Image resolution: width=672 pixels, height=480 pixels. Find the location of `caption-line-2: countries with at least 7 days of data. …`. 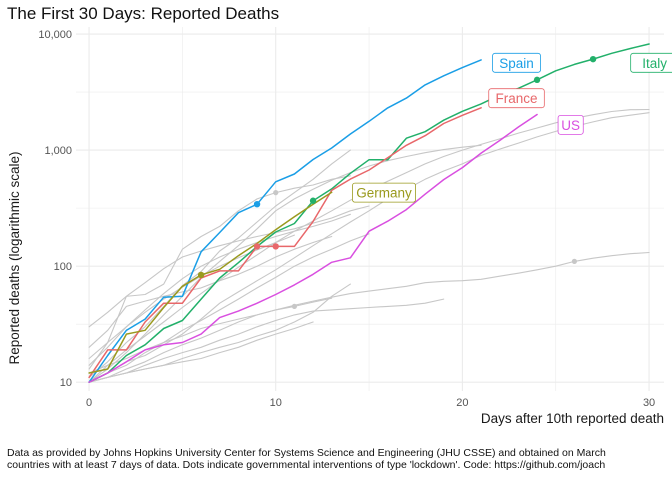

caption-line-2: countries with at least 7 days of data. … is located at coordinates (306, 465).